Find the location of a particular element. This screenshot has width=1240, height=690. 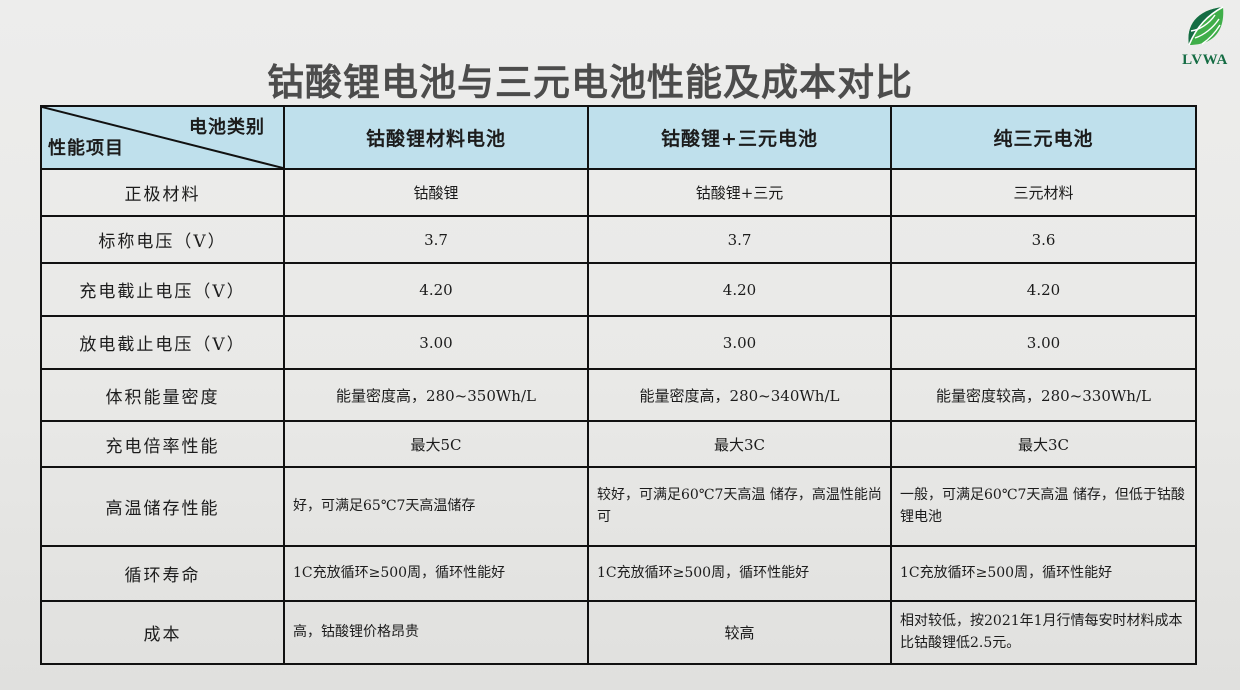

corner-top-right-label: 电池类别 is located at coordinates (227, 127).